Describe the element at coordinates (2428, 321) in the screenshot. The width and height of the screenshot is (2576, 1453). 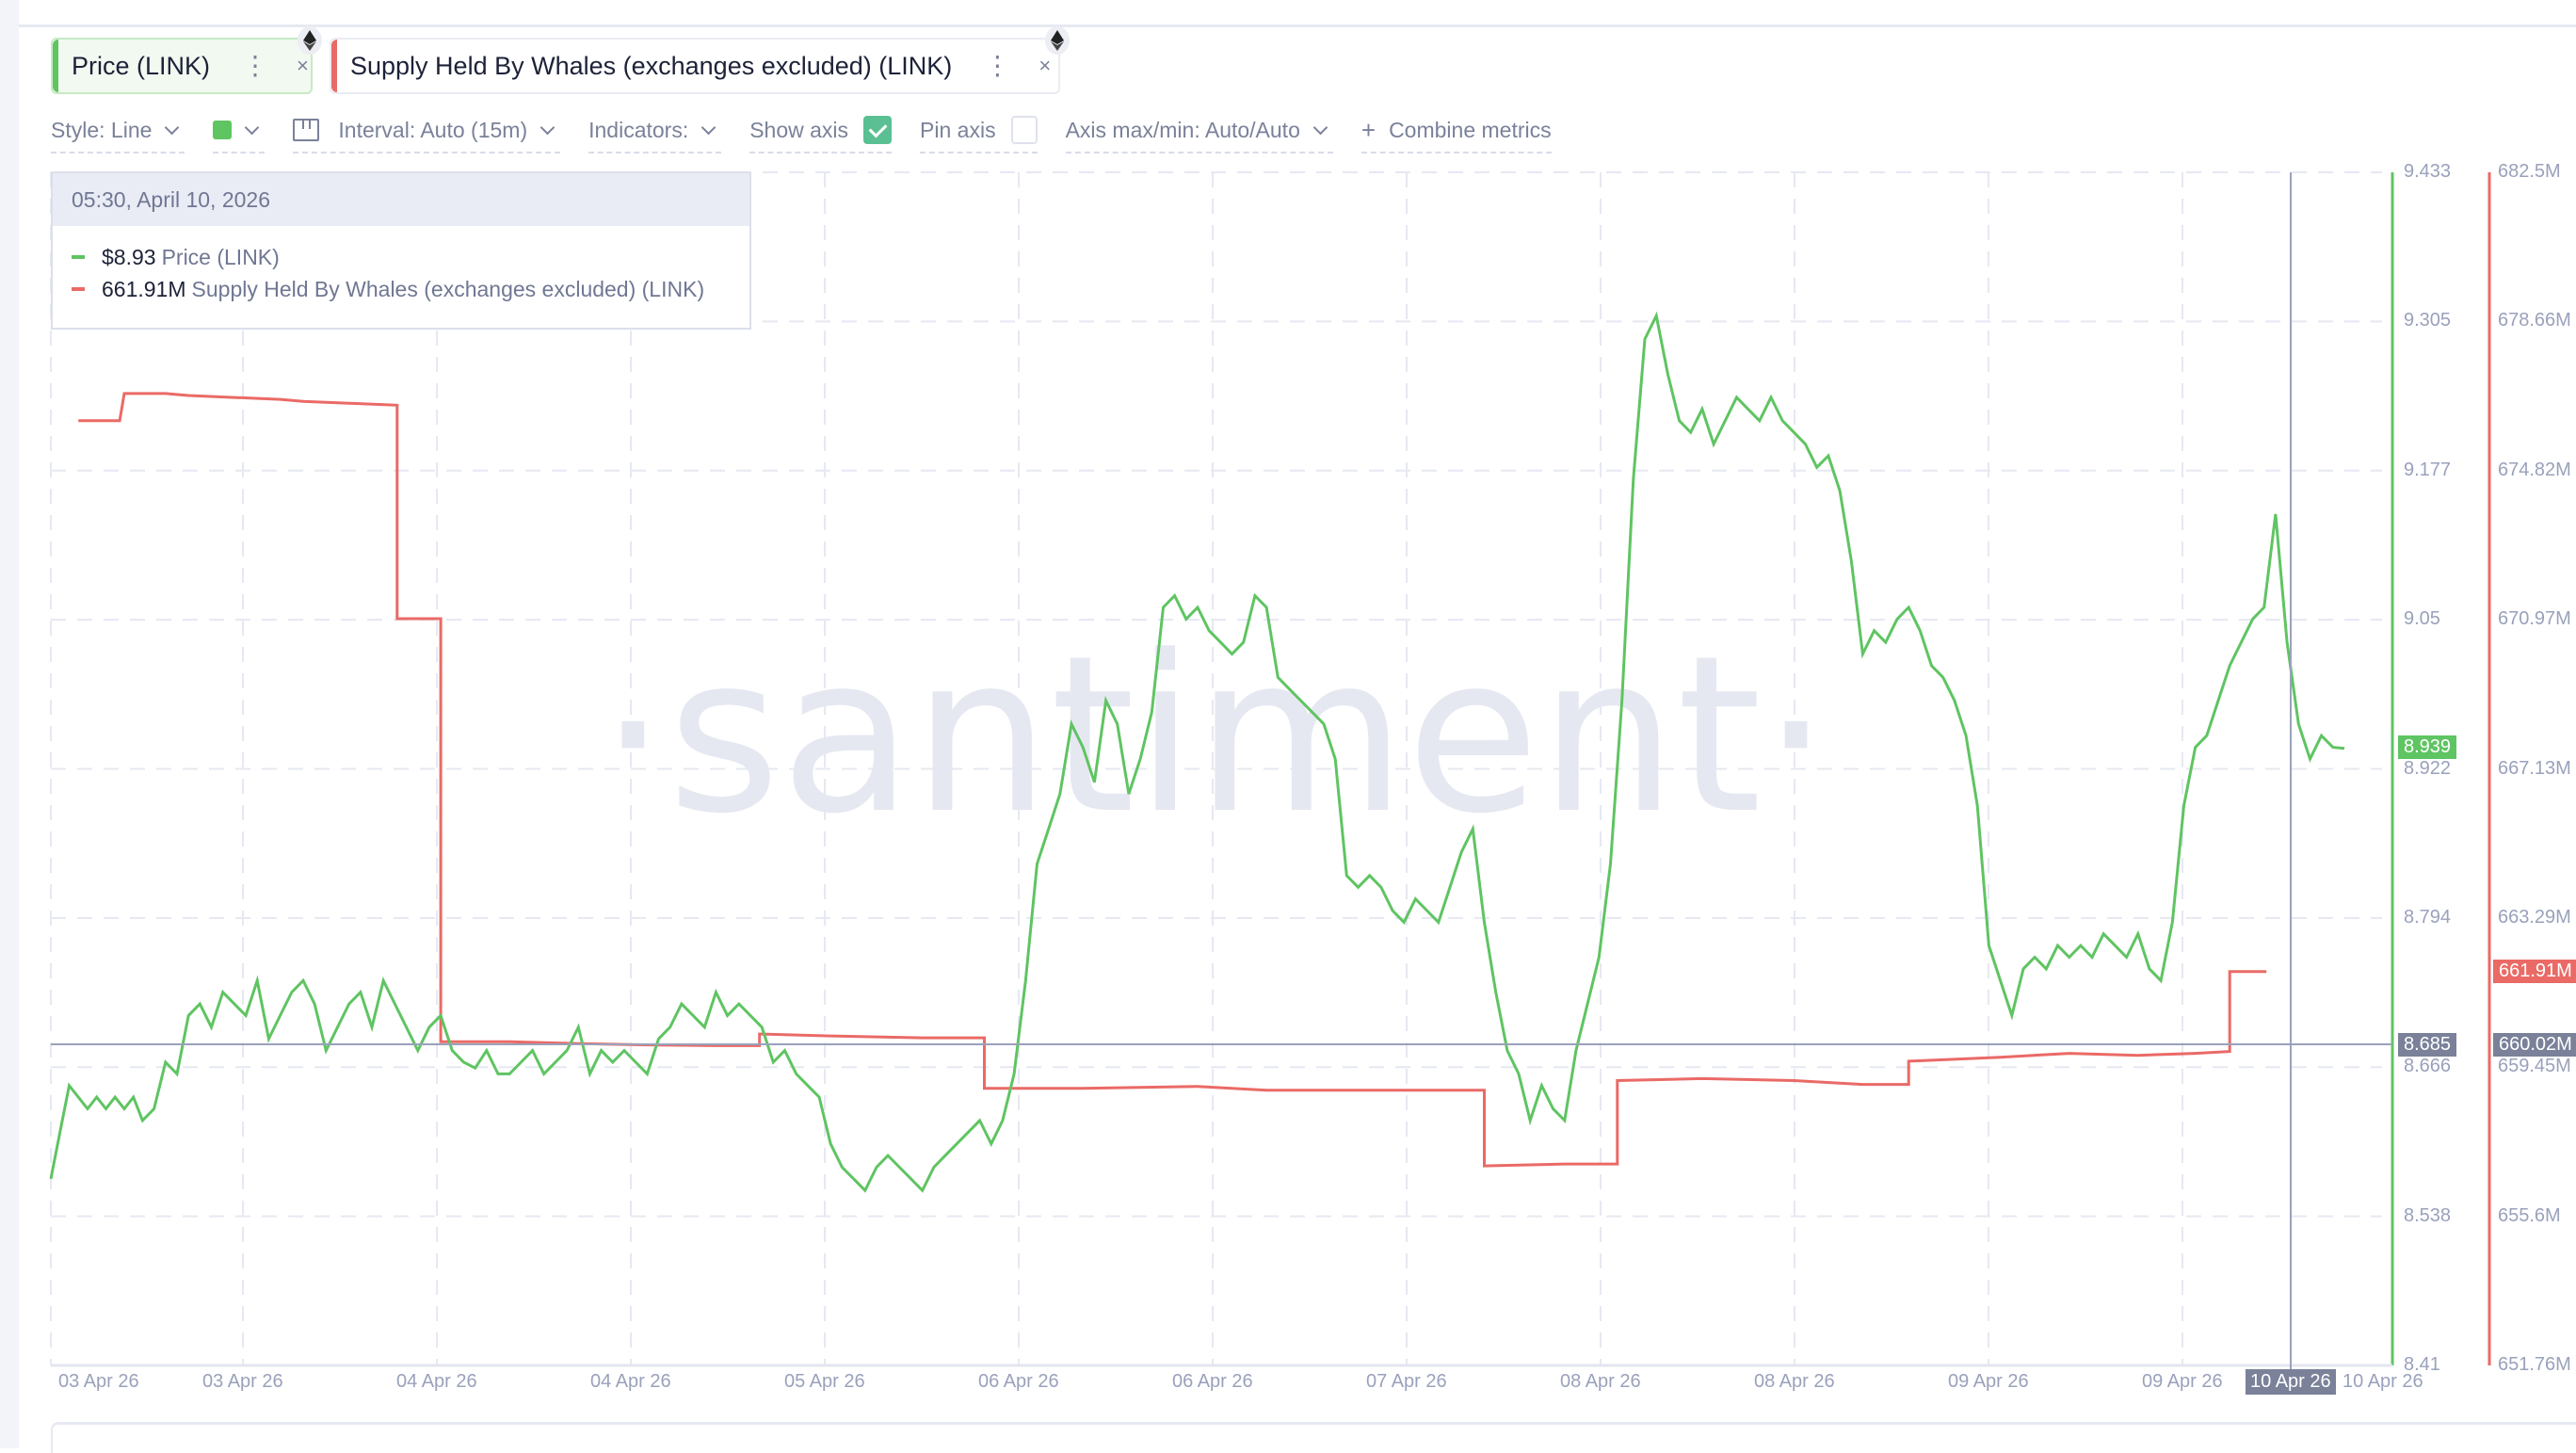
I see `price-axis-tick: 9.305` at that location.